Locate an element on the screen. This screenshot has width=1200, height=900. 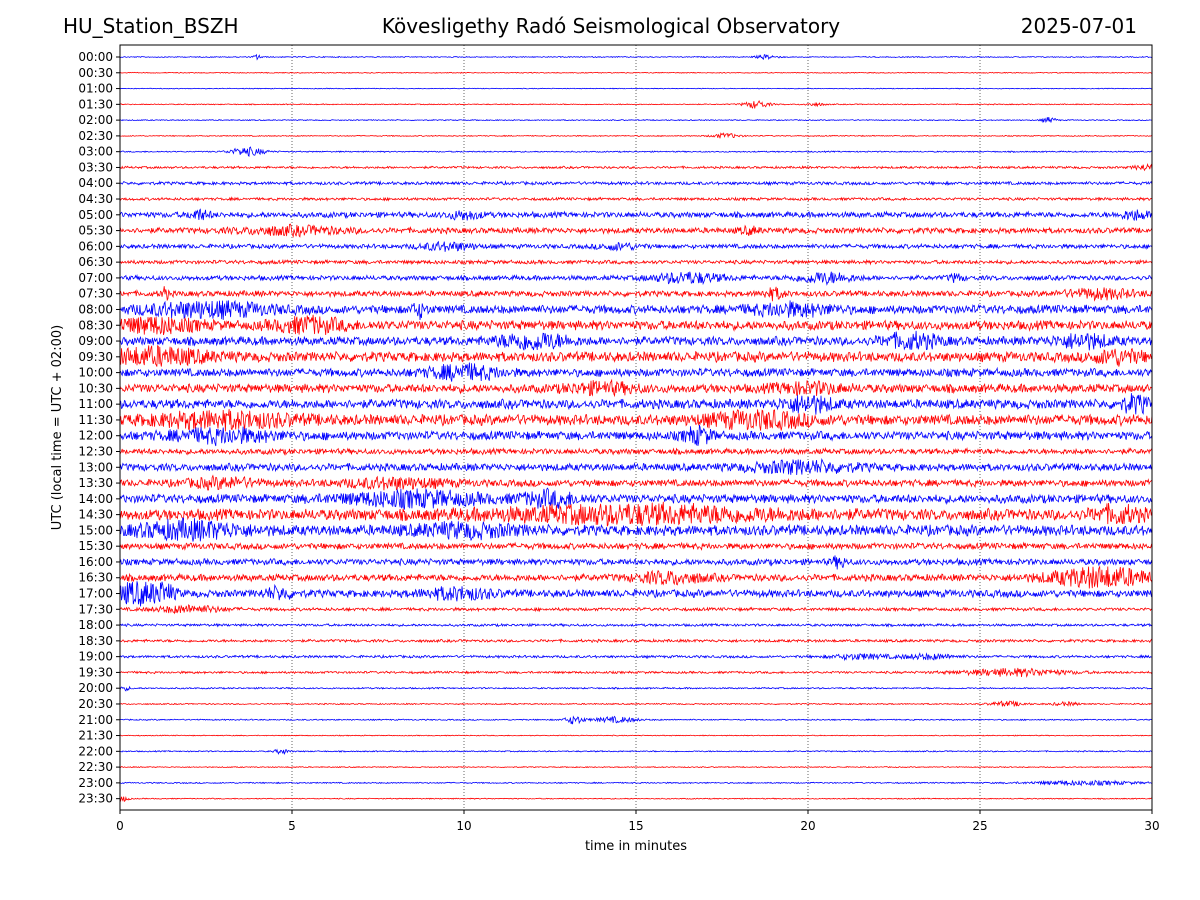
y-tick-label: 05:00 is located at coordinates (95, 215).